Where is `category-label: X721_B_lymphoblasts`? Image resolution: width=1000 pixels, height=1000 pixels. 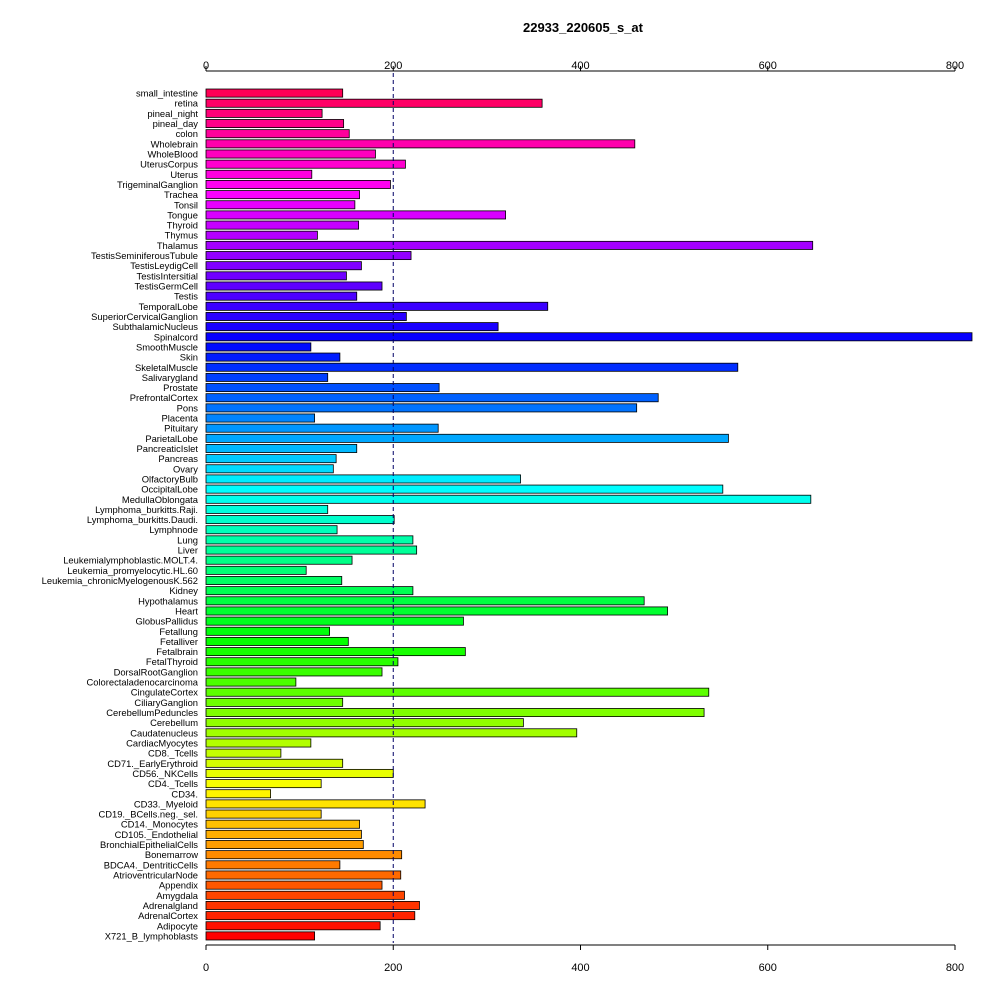
category-label: X721_B_lymphoblasts is located at coordinates (152, 935).